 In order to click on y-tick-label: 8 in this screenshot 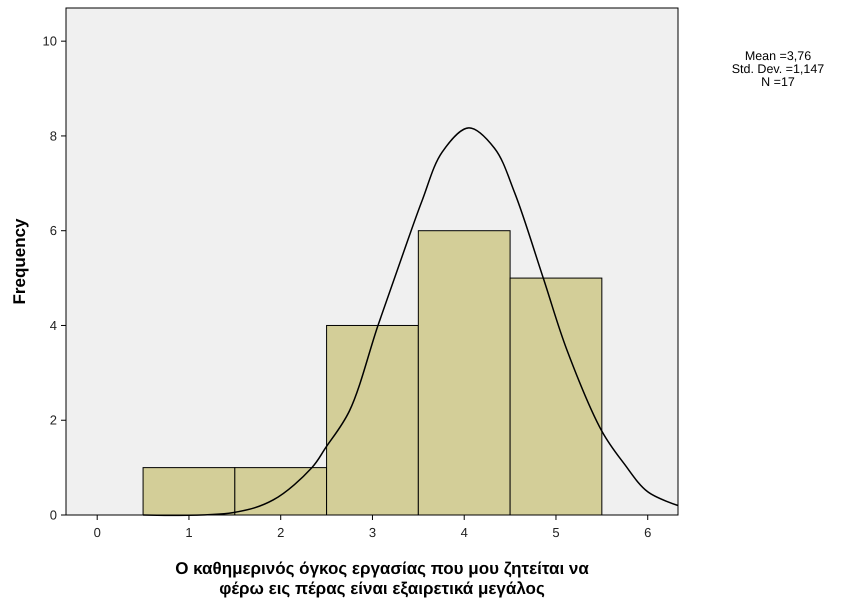, I will do `click(53, 136)`.